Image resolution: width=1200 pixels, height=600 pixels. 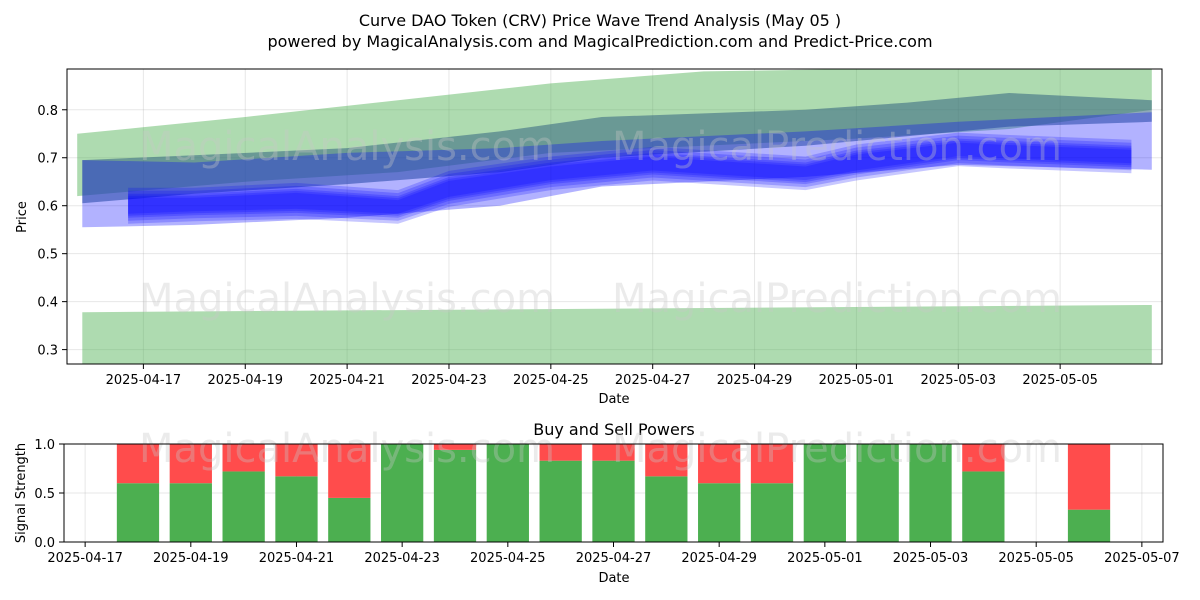 What do you see at coordinates (44, 494) in the screenshot?
I see `signal-y-tick-label: 0.5` at bounding box center [44, 494].